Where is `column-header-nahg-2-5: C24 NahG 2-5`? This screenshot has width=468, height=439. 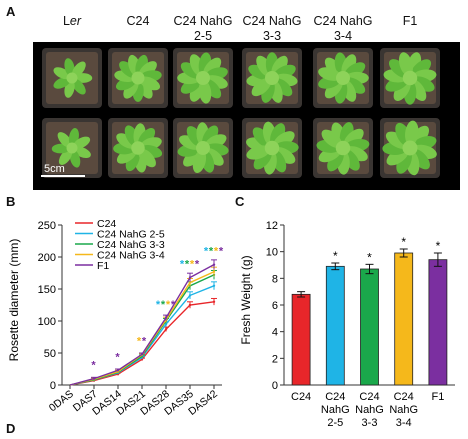 column-header-nahg-2-5: C24 NahG 2-5 is located at coordinates (202, 29).